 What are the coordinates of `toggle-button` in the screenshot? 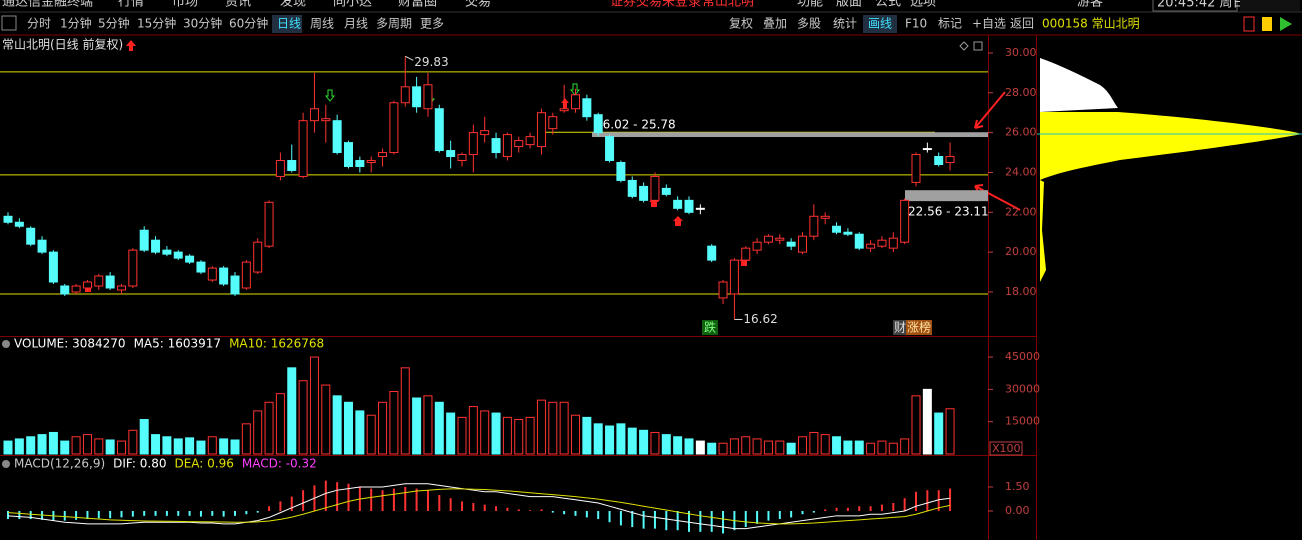 It's located at (9, 23).